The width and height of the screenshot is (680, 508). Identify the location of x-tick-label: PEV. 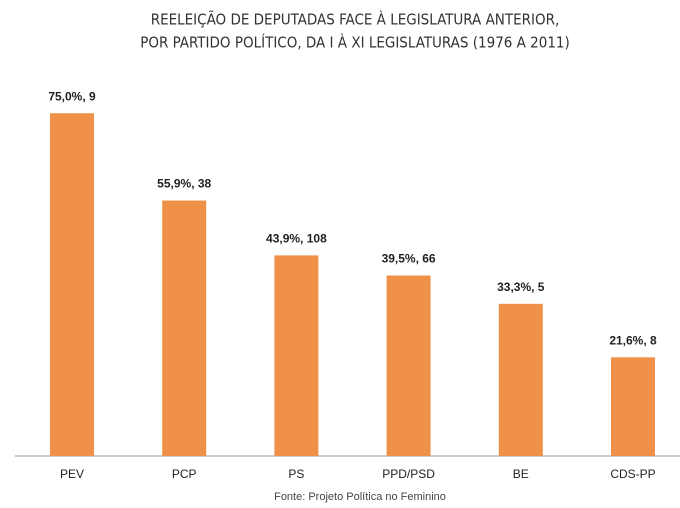
(72, 474).